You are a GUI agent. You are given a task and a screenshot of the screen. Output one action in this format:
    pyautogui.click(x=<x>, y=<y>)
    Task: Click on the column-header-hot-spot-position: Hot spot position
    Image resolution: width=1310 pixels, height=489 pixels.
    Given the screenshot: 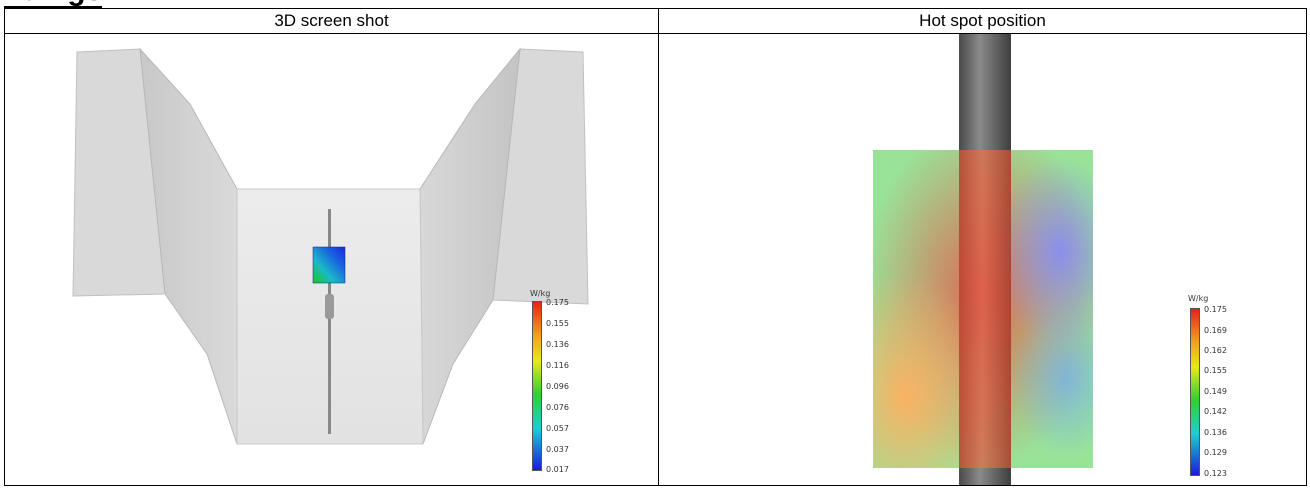 What is the action you would take?
    pyautogui.click(x=982, y=21)
    